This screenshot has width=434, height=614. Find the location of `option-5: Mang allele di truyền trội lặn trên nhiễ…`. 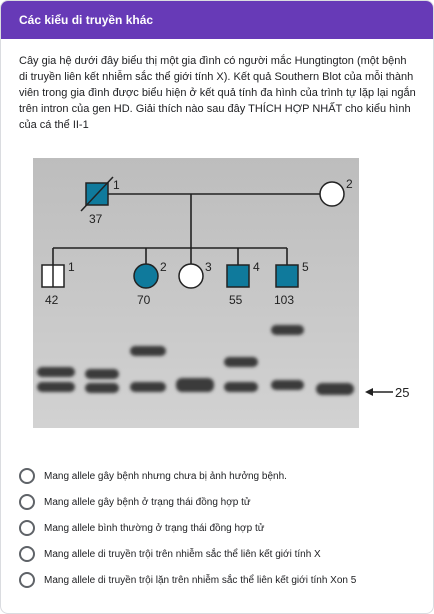

option-5: Mang allele di truyền trội lặn trên nhiễ… is located at coordinates (219, 580).